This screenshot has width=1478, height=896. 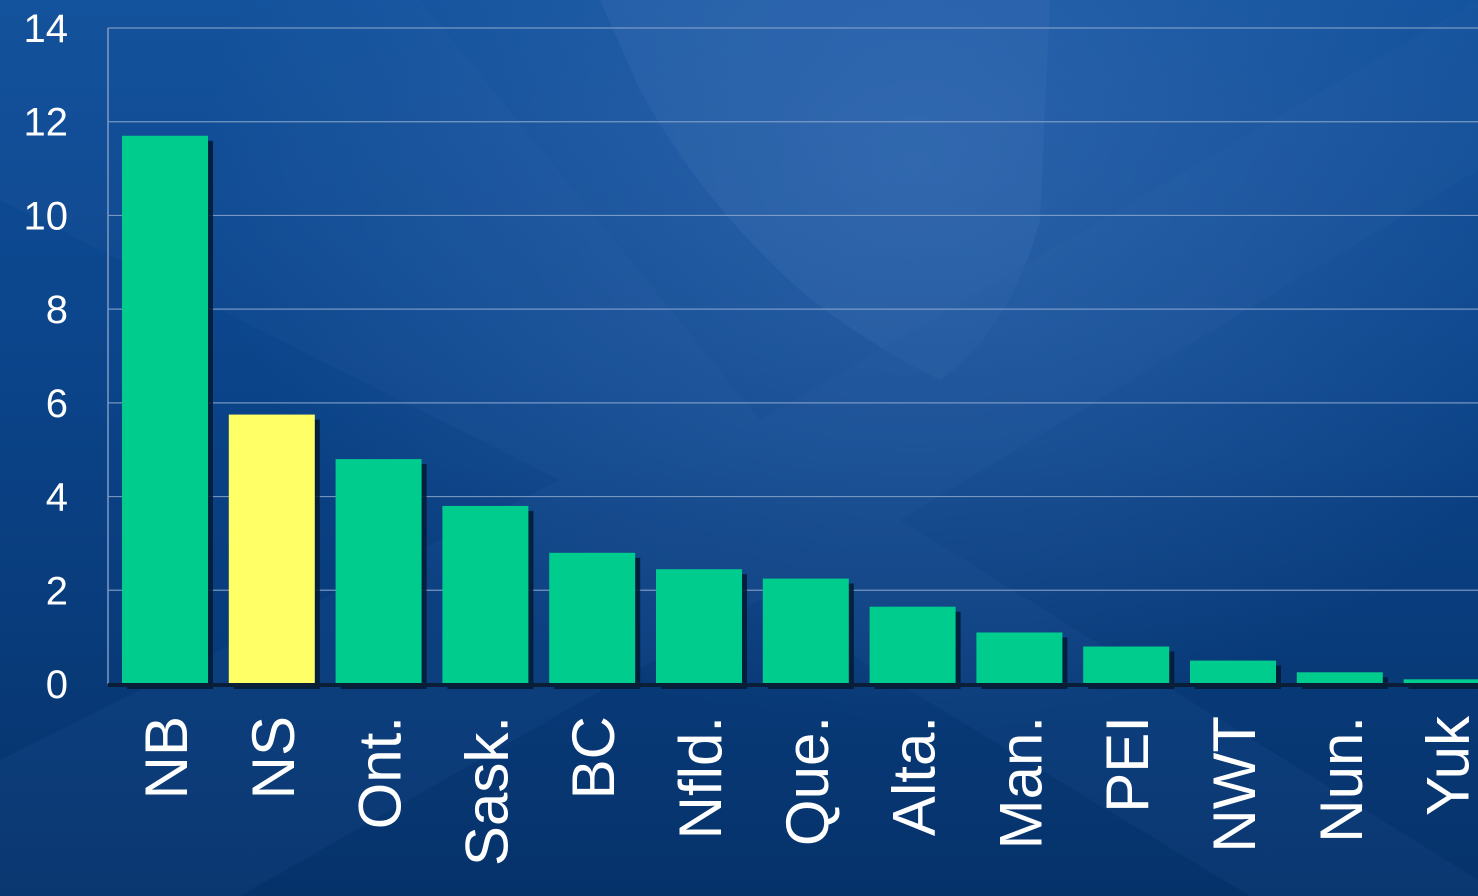 What do you see at coordinates (914, 776) in the screenshot?
I see `x-category-label: Alta.` at bounding box center [914, 776].